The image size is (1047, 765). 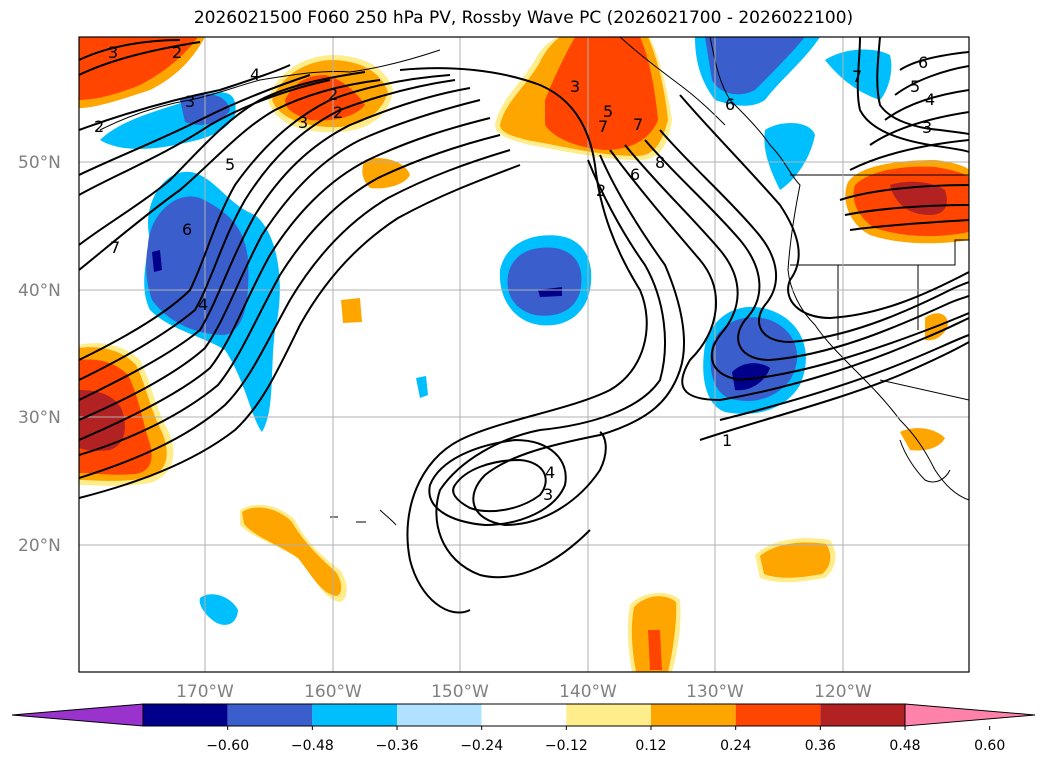 What do you see at coordinates (735, 746) in the screenshot?
I see `colorbar-tick-label: 0.24` at bounding box center [735, 746].